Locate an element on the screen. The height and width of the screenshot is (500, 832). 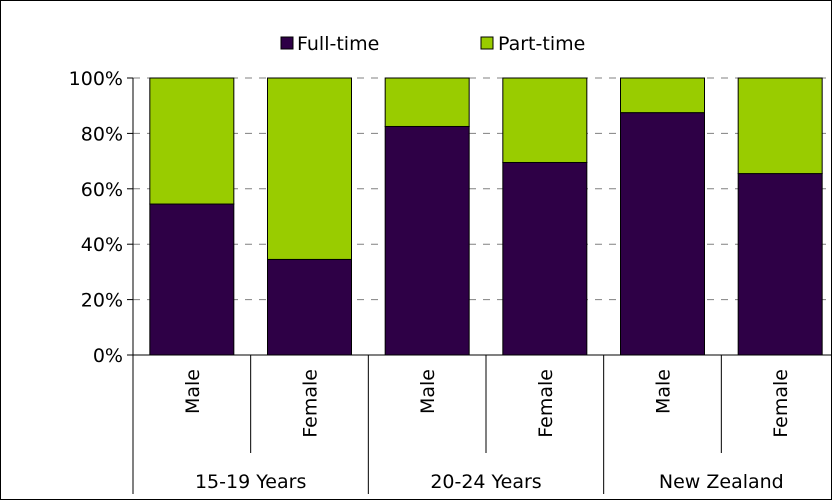
group-label: 20-24 Years is located at coordinates (485, 482).